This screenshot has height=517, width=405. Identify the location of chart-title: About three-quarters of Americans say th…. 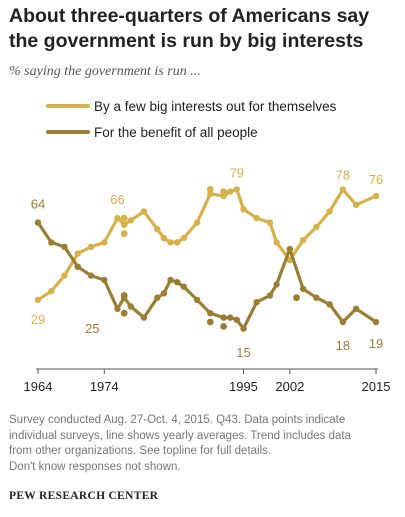
(189, 28).